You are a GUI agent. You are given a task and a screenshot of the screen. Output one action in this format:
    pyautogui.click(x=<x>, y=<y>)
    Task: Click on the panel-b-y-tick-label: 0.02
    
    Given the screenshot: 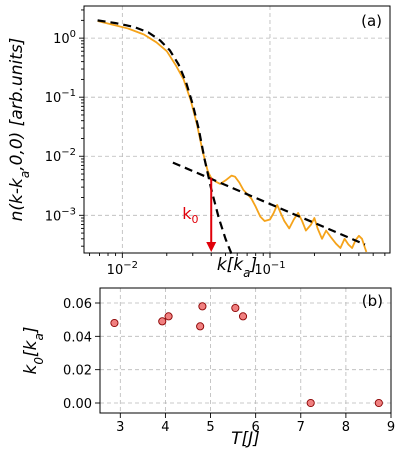 What is the action you would take?
    pyautogui.click(x=77, y=371)
    